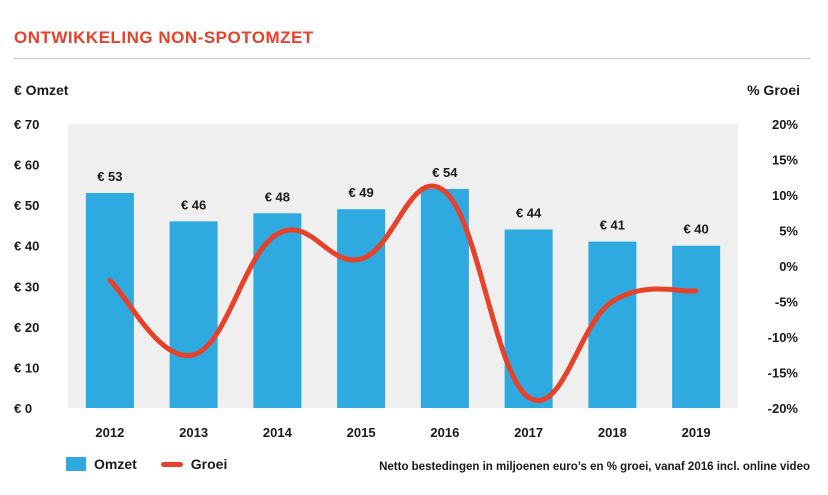 This screenshot has height=495, width=828. What do you see at coordinates (26, 286) in the screenshot?
I see `left-tick-label: € 30` at bounding box center [26, 286].